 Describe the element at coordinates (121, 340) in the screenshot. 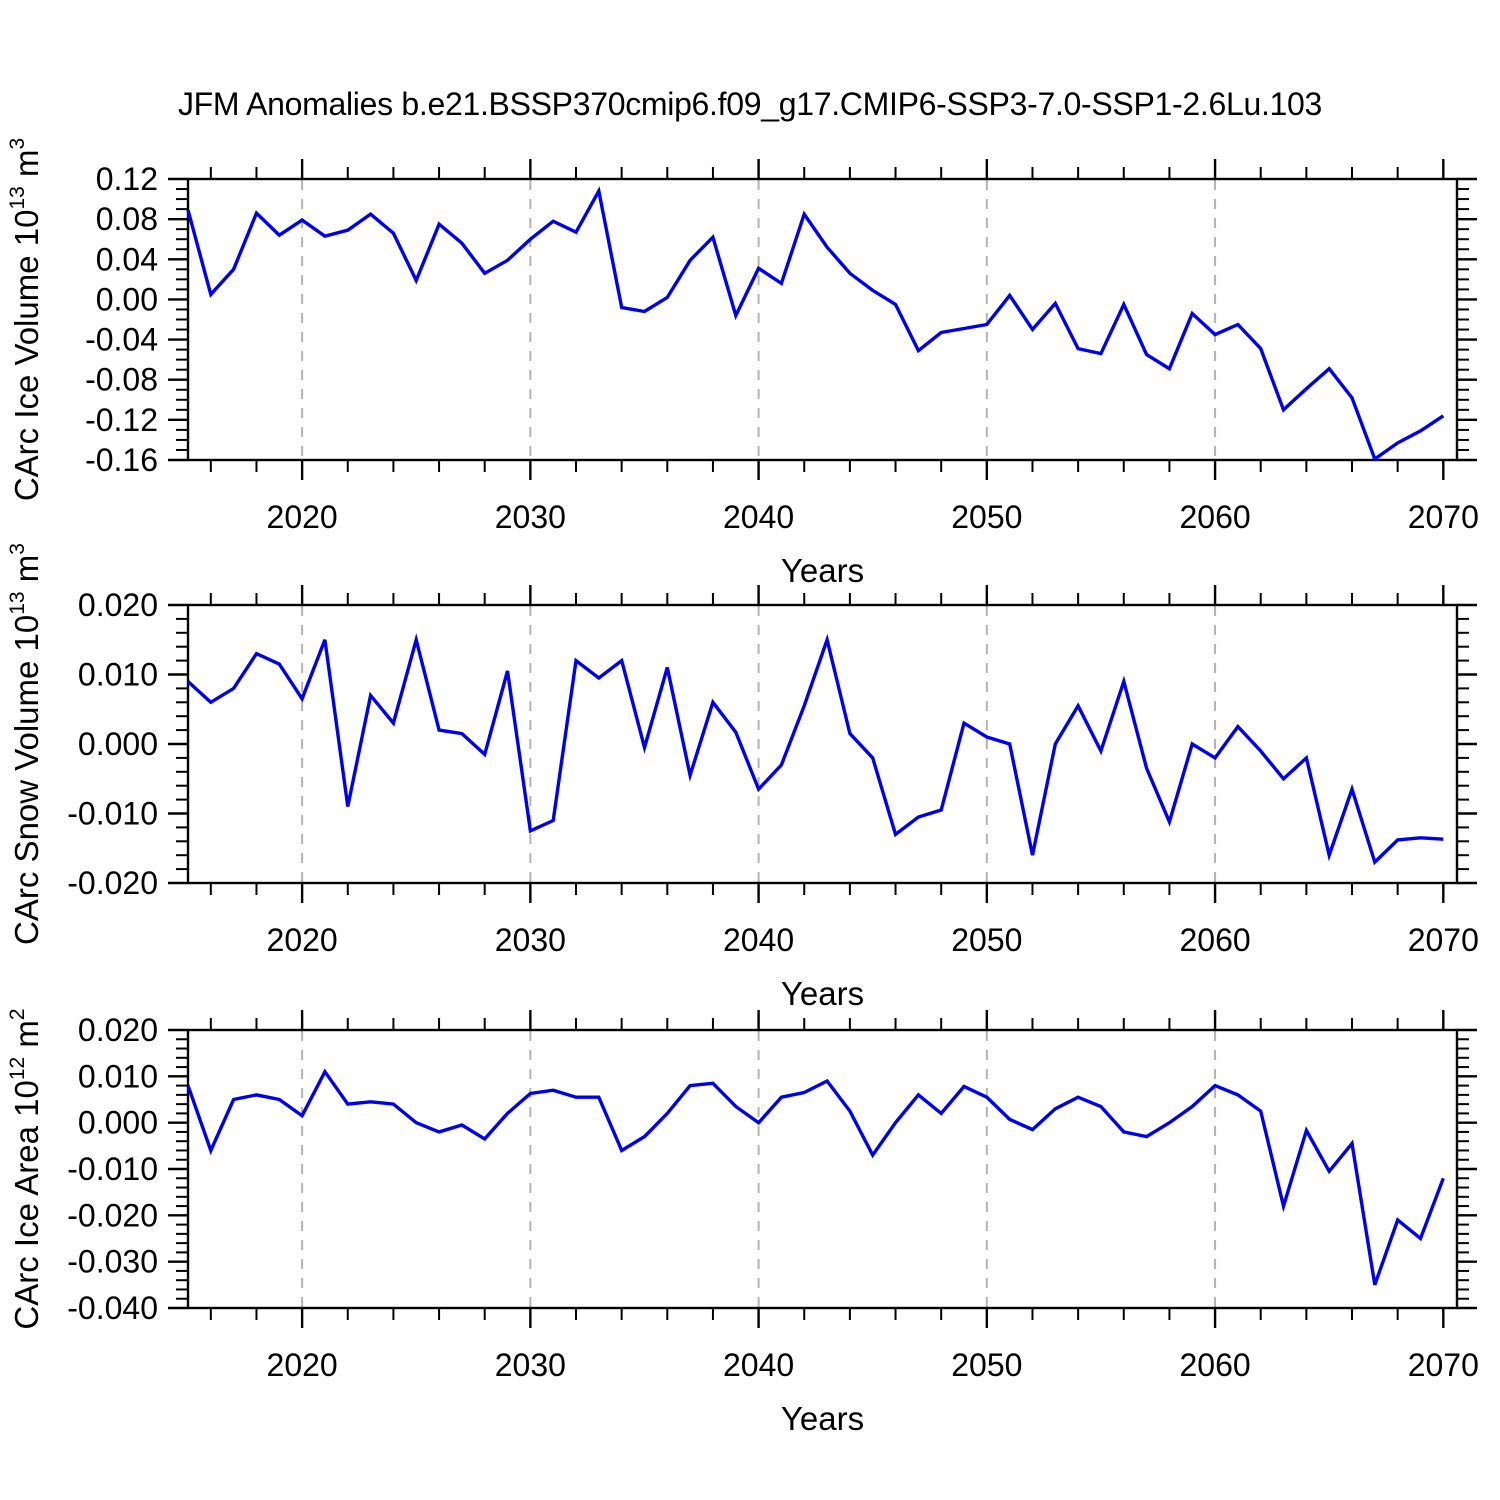

I see `ice-volume-y-tick-label: -0.04` at that location.